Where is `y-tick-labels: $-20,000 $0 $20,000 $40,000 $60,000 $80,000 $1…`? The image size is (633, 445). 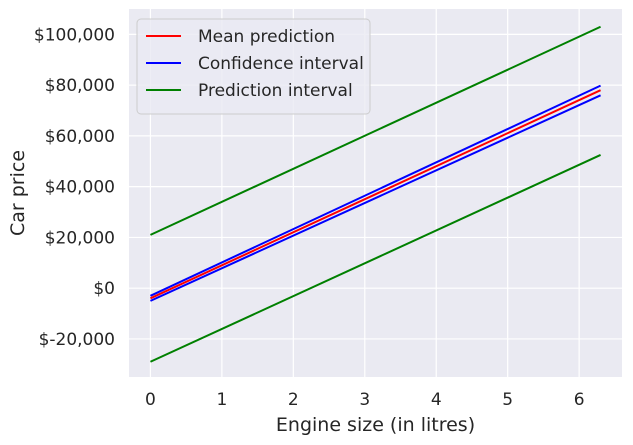 y-tick-labels: $-20,000 $0 $20,000 $40,000 $60,000 $80,000 $1… is located at coordinates (74, 187).